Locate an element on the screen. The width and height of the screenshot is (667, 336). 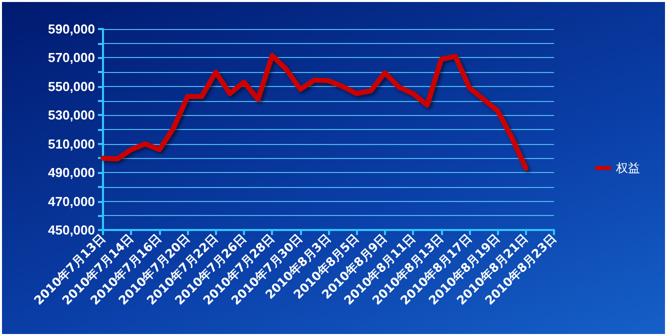
y-tick-label: 590,000 is located at coordinates (71, 29).